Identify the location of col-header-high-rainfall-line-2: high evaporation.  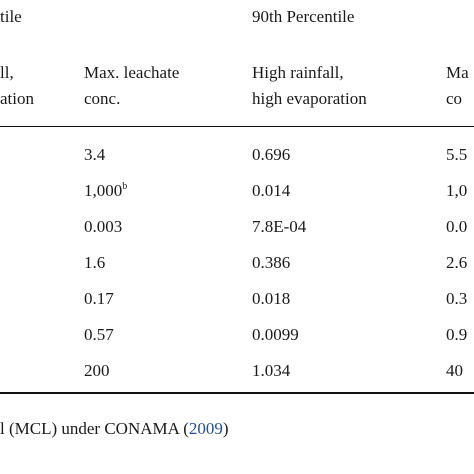
(309, 98).